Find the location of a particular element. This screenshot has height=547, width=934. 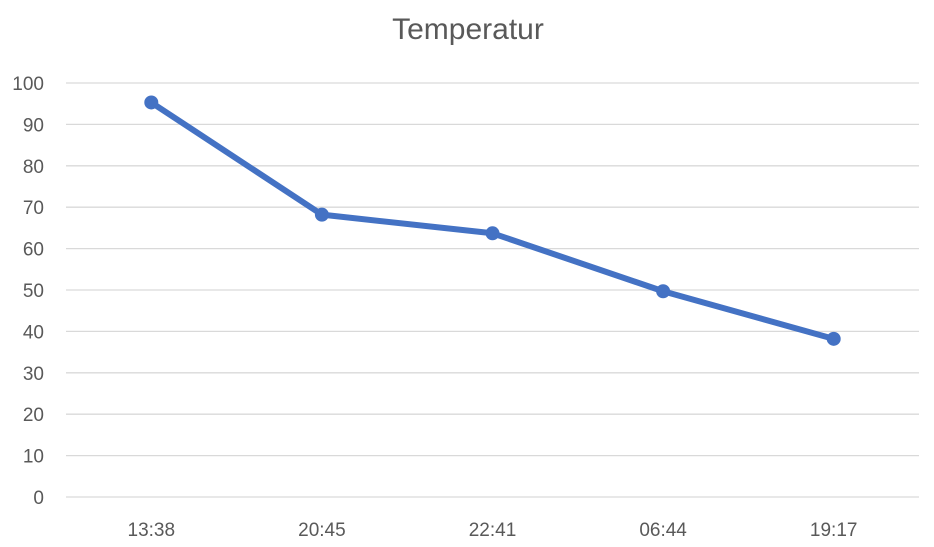

y-tick-label: 70 is located at coordinates (33, 208).